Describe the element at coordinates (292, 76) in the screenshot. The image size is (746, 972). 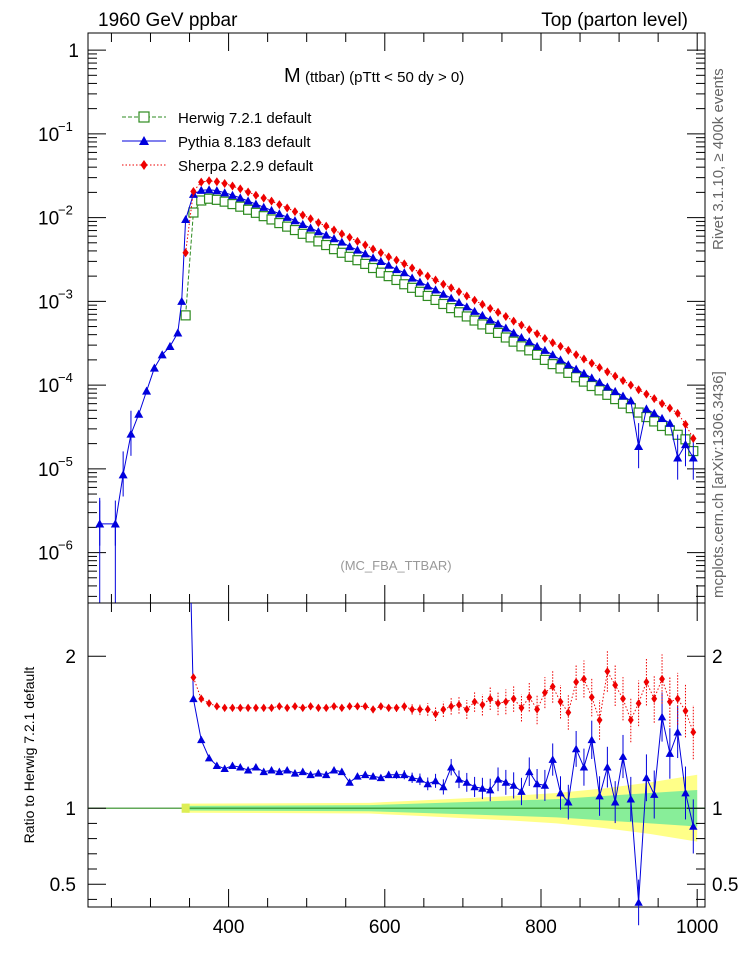
I see `plot-title-main: M` at that location.